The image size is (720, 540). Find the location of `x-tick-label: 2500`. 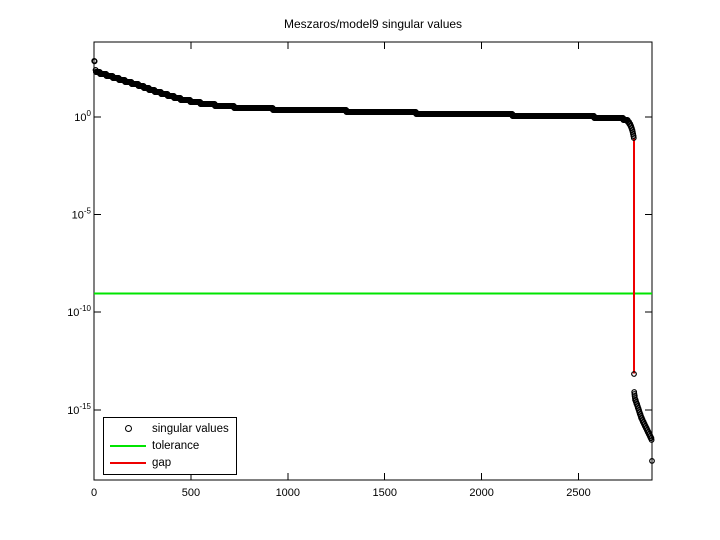

x-tick-label: 2500 is located at coordinates (578, 493).